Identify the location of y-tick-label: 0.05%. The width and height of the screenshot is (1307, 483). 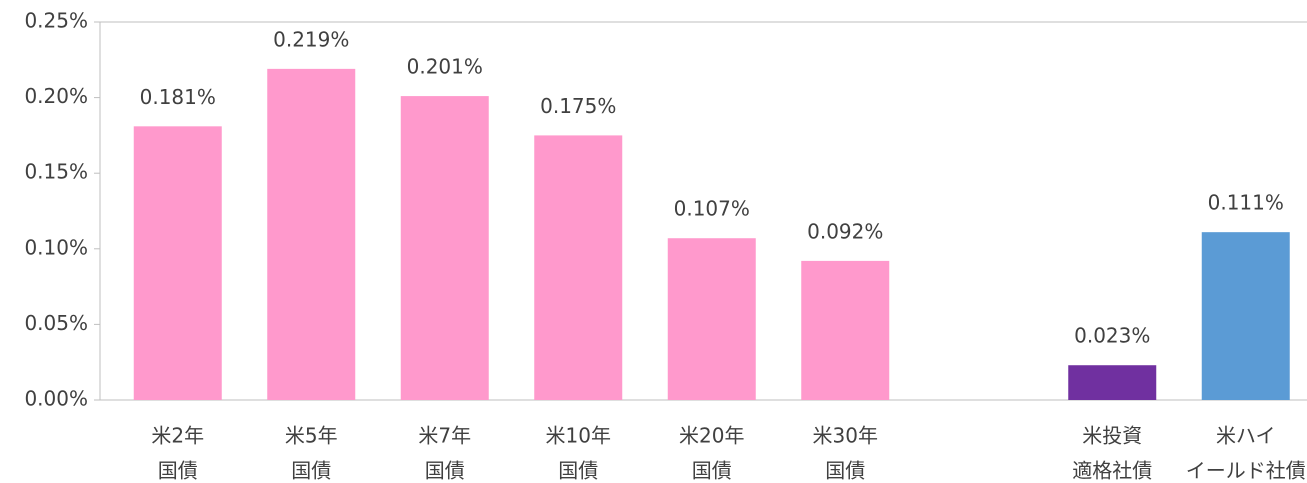
(56, 323).